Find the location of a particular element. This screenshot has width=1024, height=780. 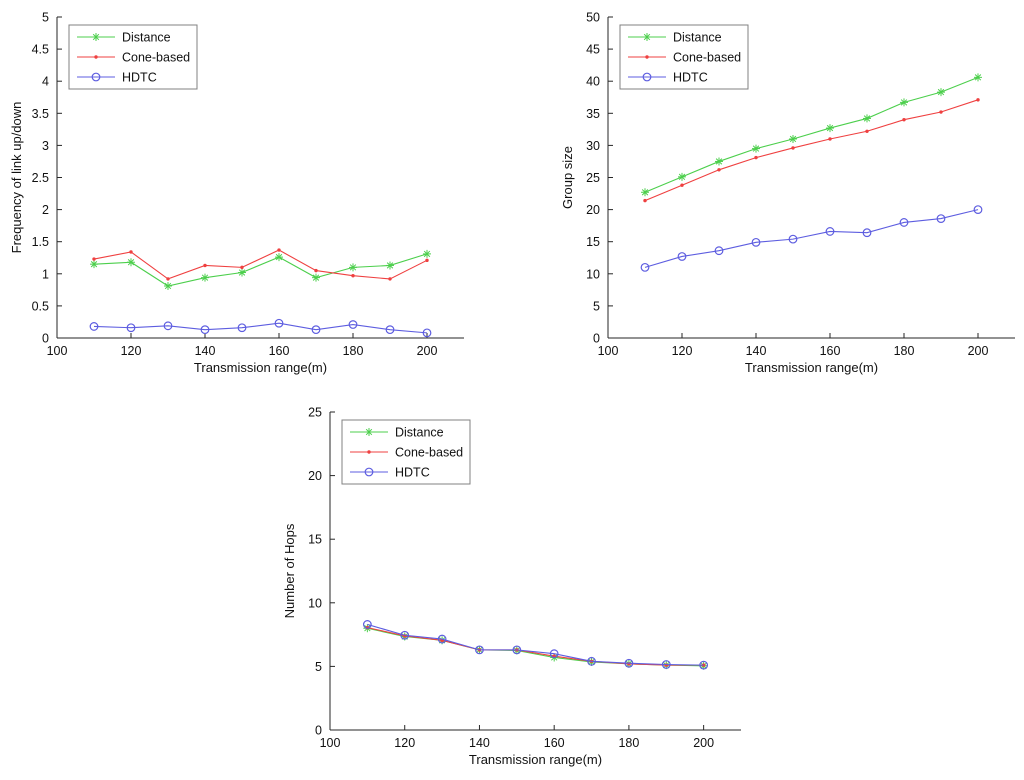

y-tick-label: 3 is located at coordinates (45, 146).